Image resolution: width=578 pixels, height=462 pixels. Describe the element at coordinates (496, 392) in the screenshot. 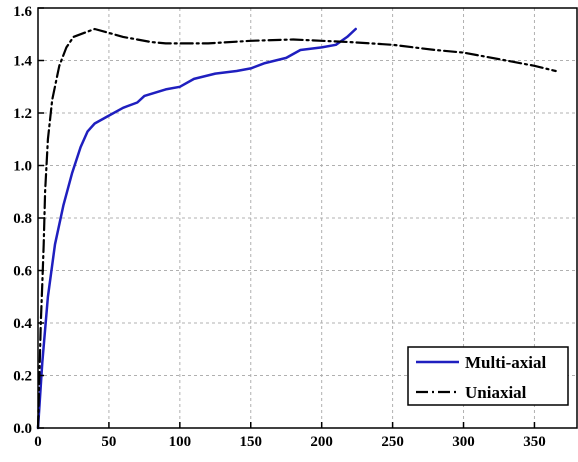

I see `legend-label-uniaxial: Uniaxial` at that location.